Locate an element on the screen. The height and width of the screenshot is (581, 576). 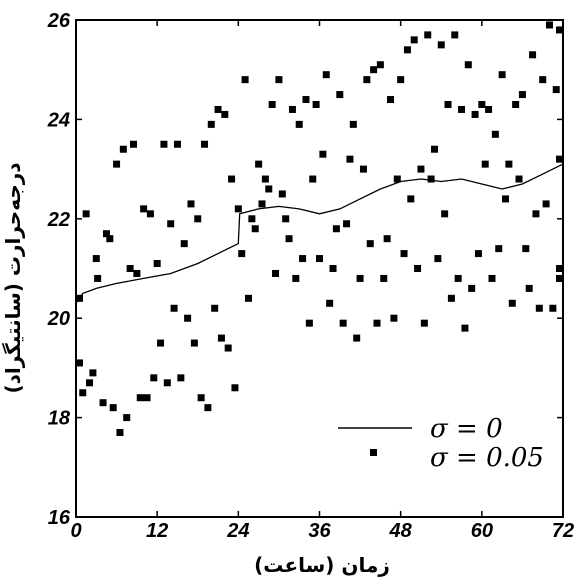
x-tick-label-48: 48 is located at coordinates (401, 531).